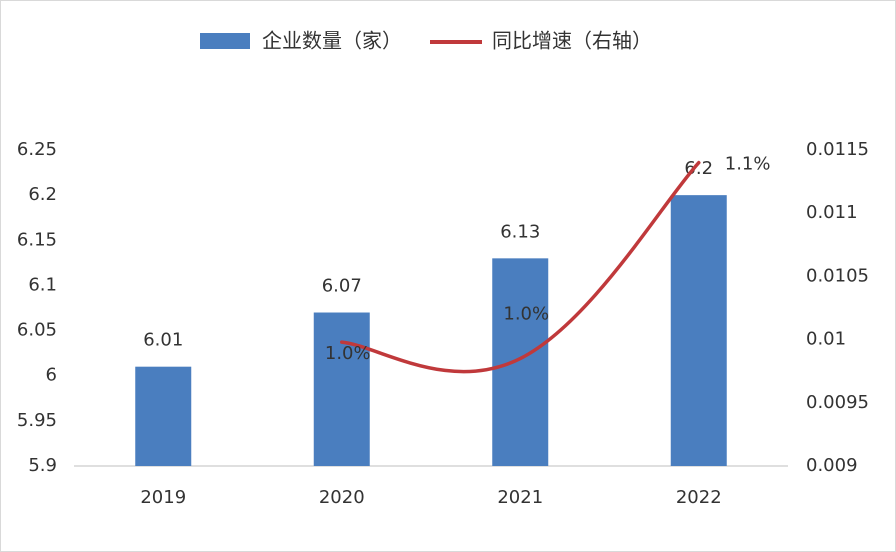  I want to click on x-tick-label: 2019, so click(163, 497).